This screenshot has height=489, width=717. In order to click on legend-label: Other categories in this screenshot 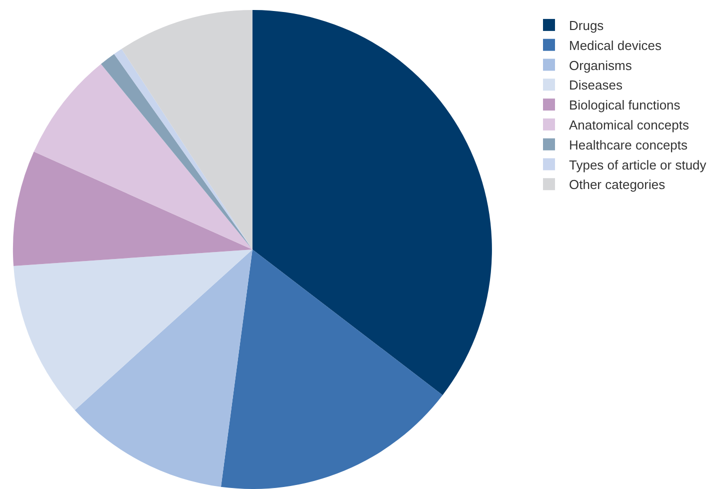, I will do `click(617, 184)`.